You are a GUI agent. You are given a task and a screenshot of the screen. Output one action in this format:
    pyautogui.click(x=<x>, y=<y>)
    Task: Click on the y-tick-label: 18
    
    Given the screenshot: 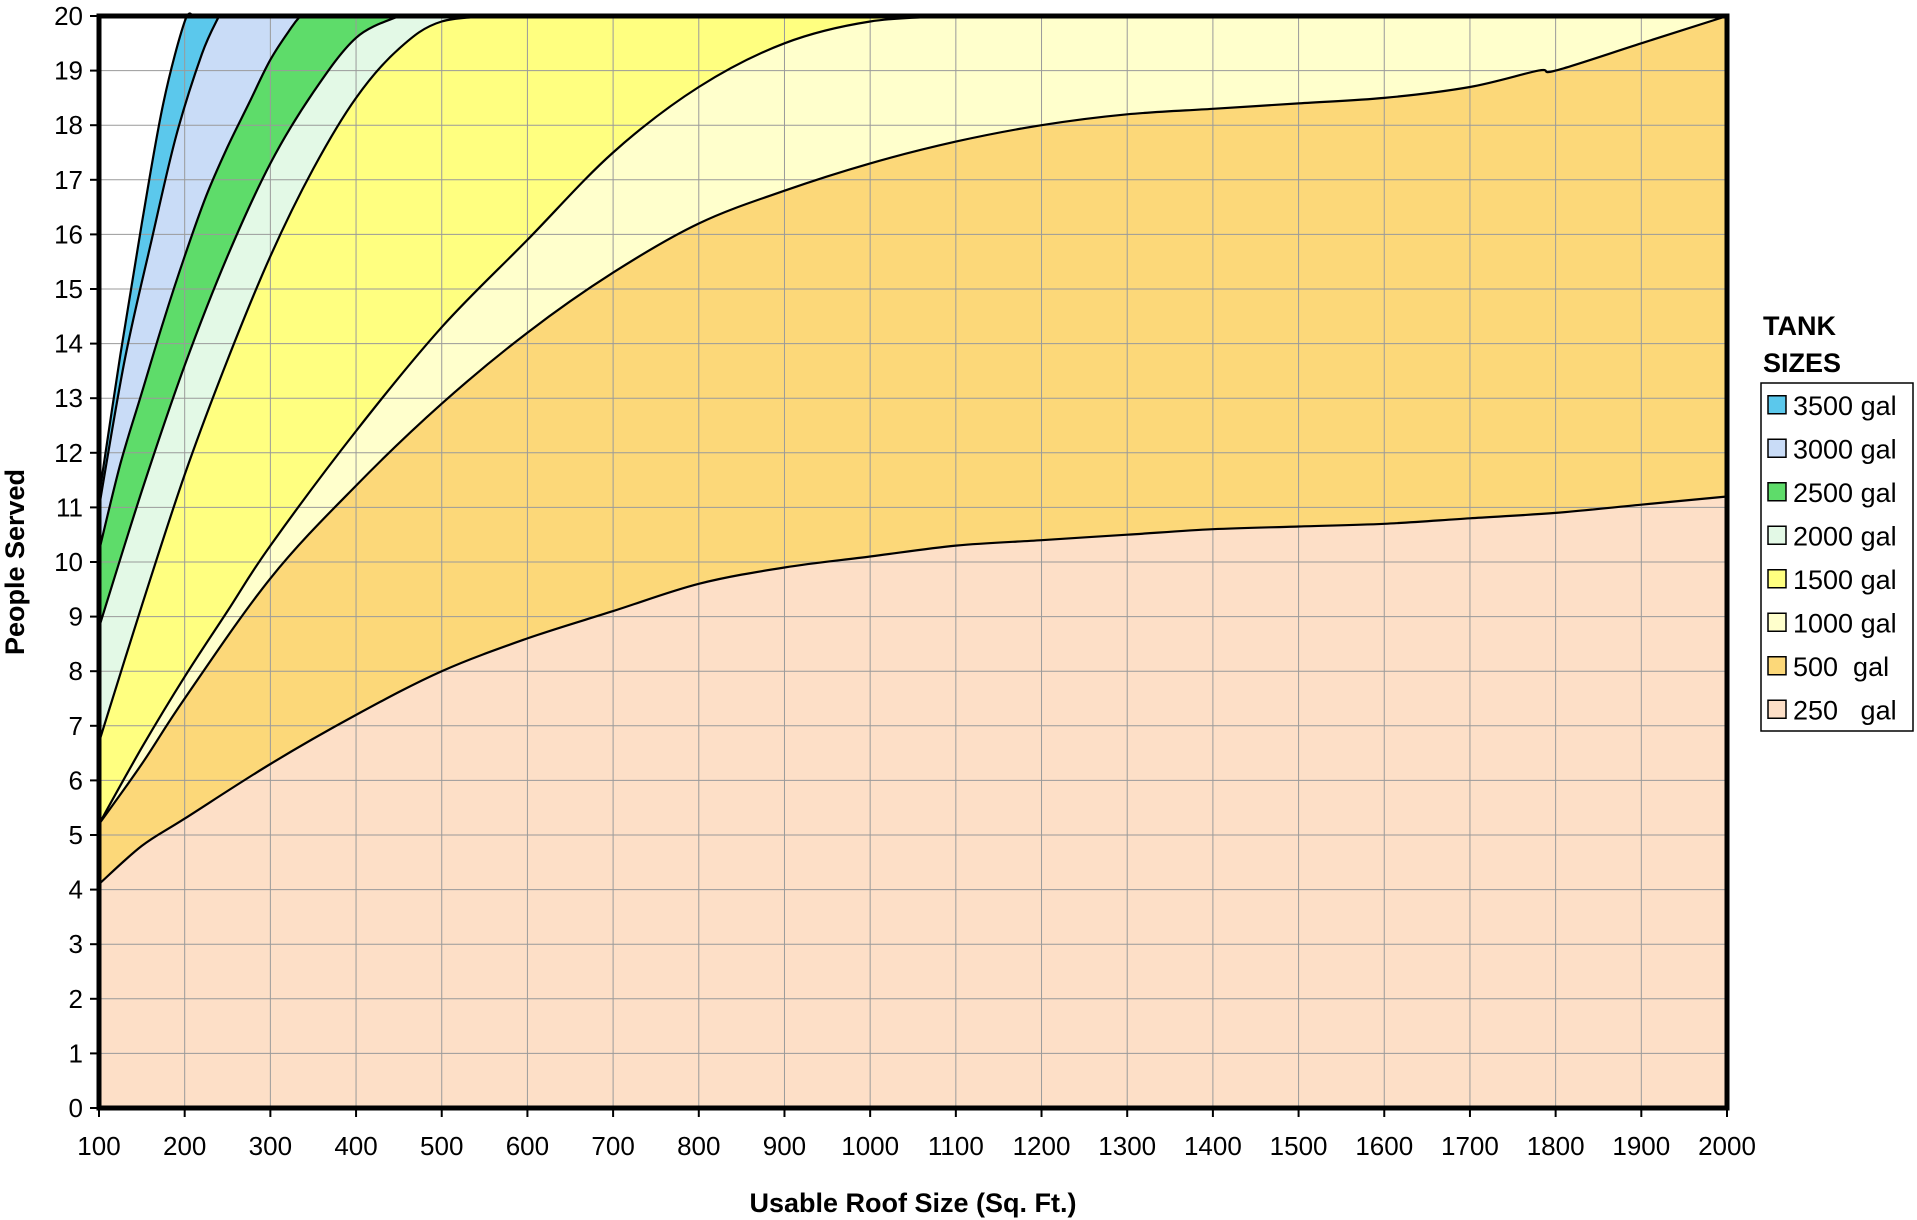 What is the action you would take?
    pyautogui.click(x=68, y=125)
    